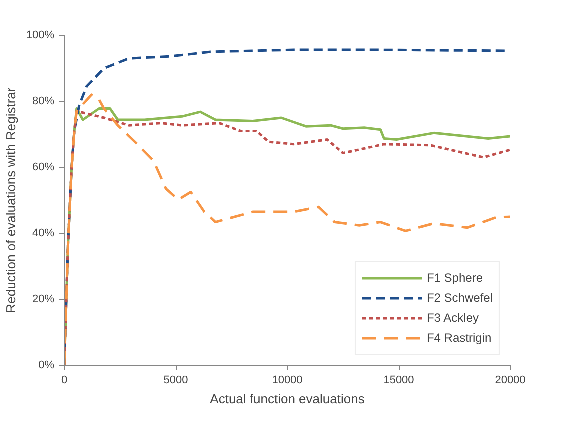 The height and width of the screenshot is (434, 581). What do you see at coordinates (176, 380) in the screenshot?
I see `x-tick-label: 5000` at bounding box center [176, 380].